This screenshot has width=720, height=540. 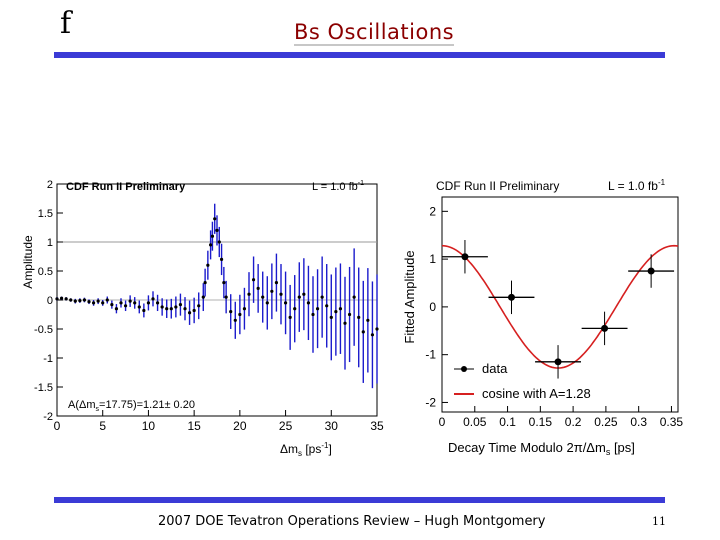 I want to click on logo: f, so click(x=66, y=23).